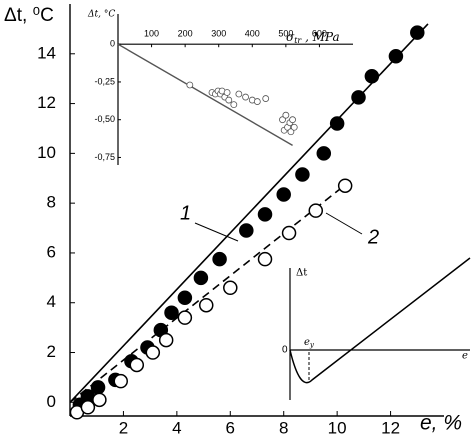 Image resolution: width=474 pixels, height=436 pixels. Describe the element at coordinates (176, 427) in the screenshot. I see `x-tick-label: 4` at that location.